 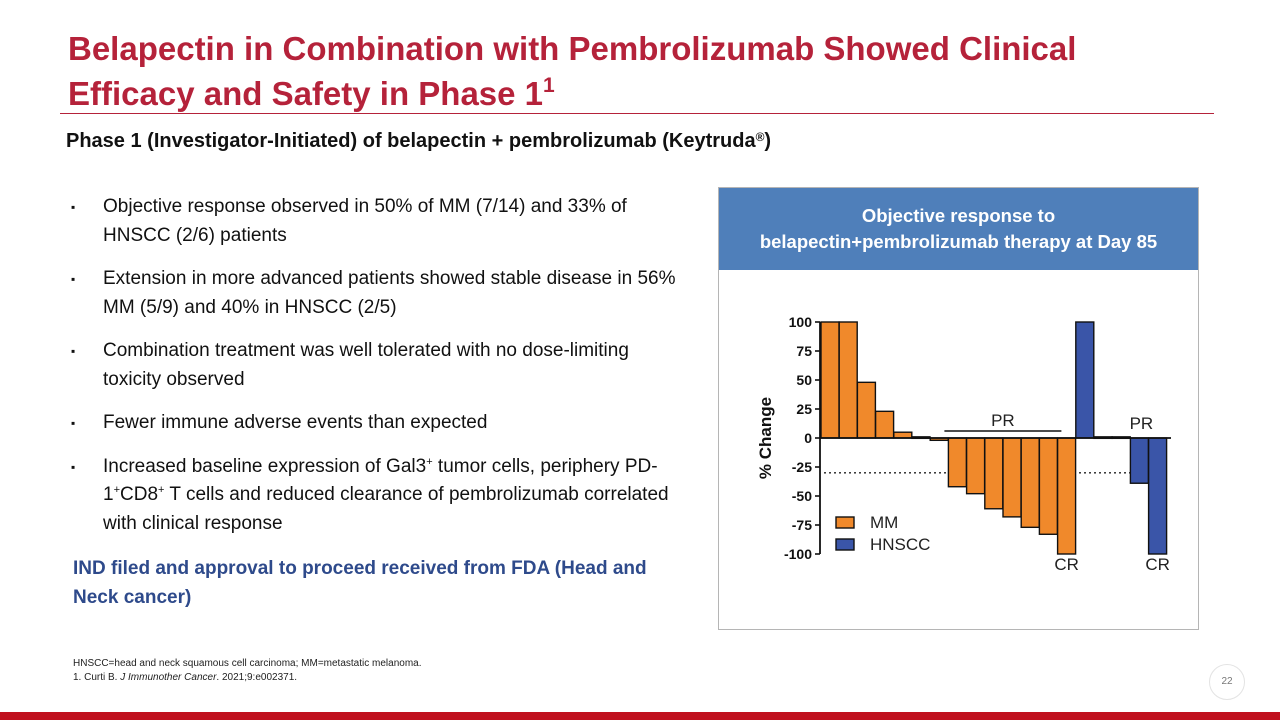 What do you see at coordinates (1227, 682) in the screenshot?
I see `page-number: 22` at bounding box center [1227, 682].